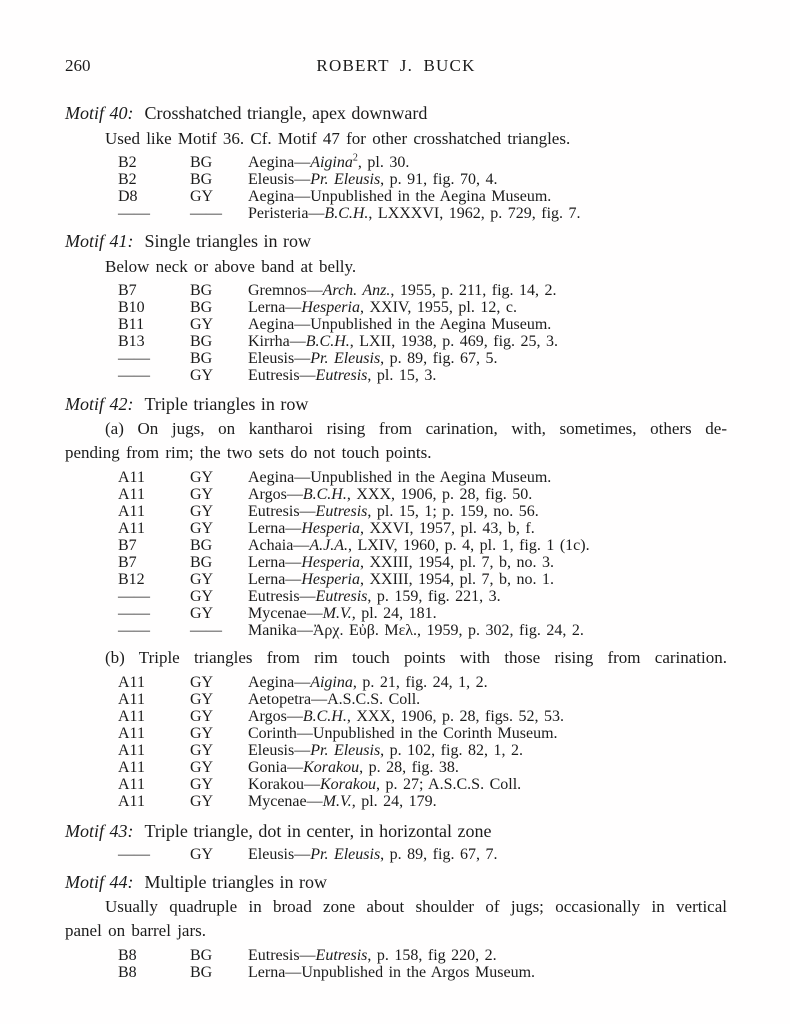 This screenshot has height=1024, width=790. I want to click on motif-heading: Motif 42: Triple triangles in row, so click(396, 404).